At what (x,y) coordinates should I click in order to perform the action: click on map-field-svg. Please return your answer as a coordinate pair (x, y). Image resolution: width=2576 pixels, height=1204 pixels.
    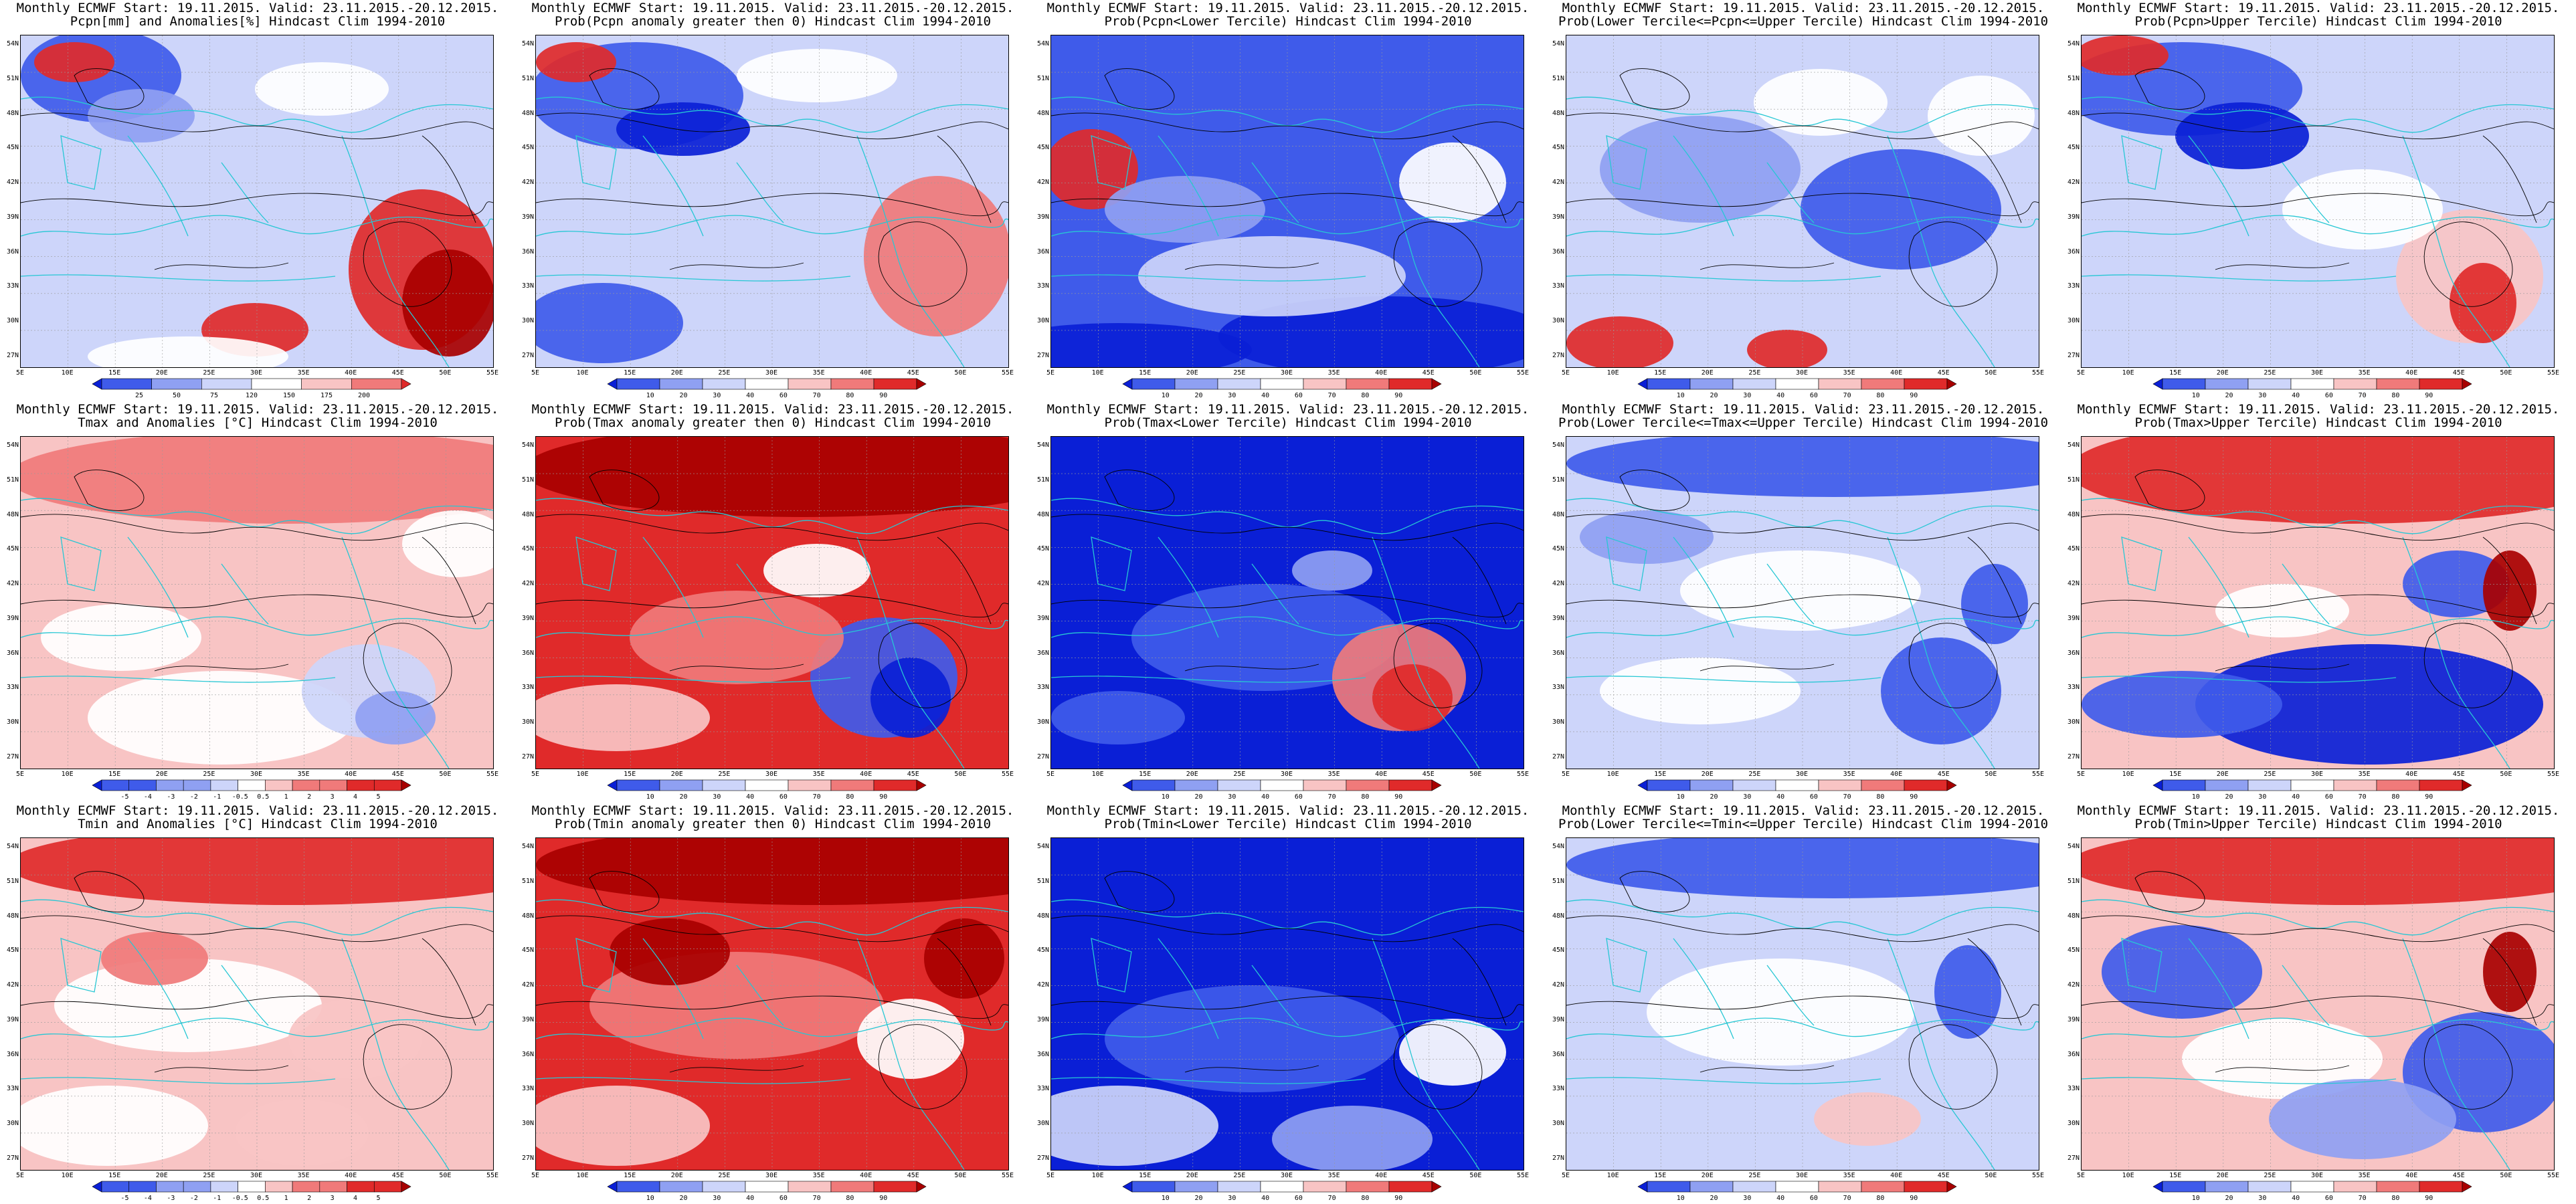
    Looking at the image, I should click on (2318, 1004).